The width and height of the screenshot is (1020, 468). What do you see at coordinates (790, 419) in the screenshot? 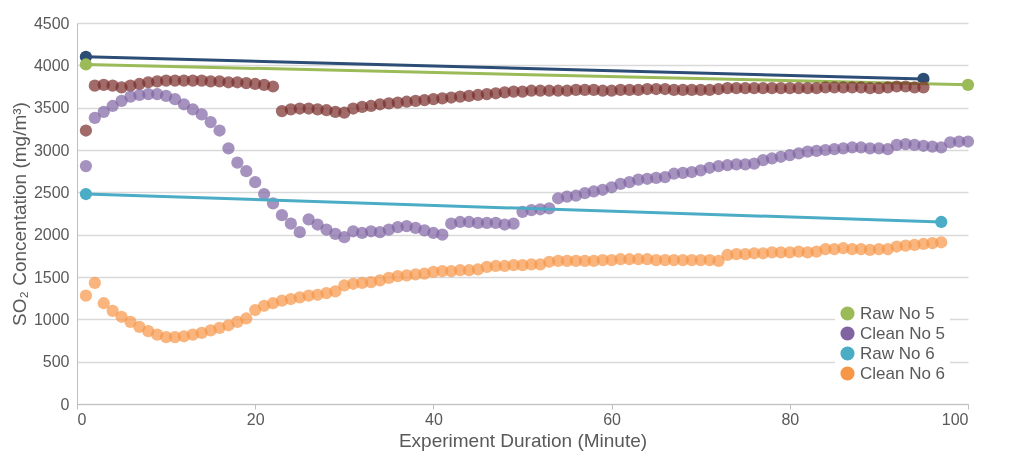
I see `x-tick-label: 80` at bounding box center [790, 419].